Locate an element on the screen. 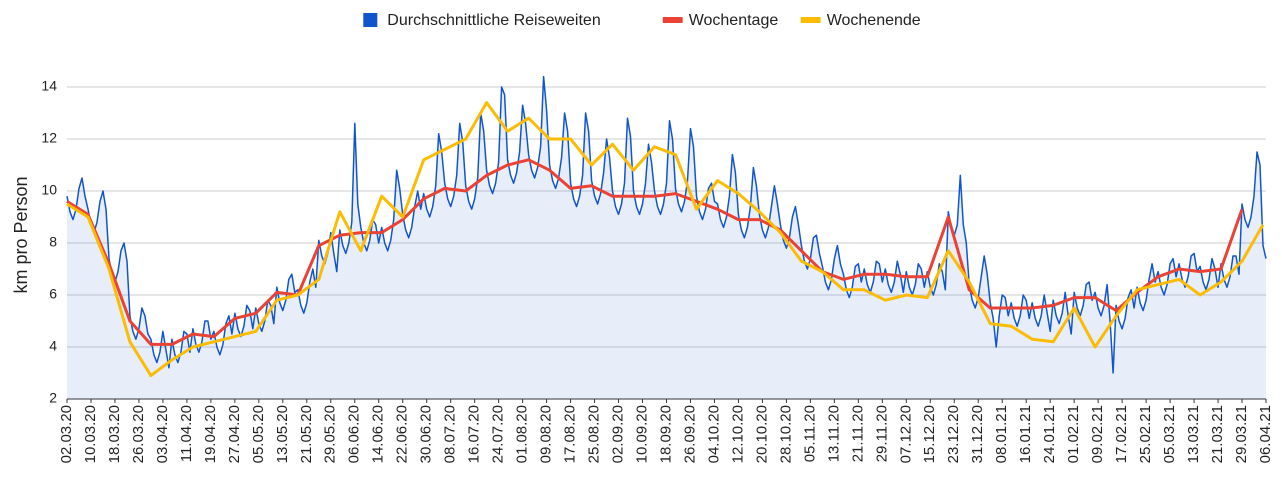 This screenshot has width=1282, height=485. x-tick-label: 08.07.20 is located at coordinates (450, 434).